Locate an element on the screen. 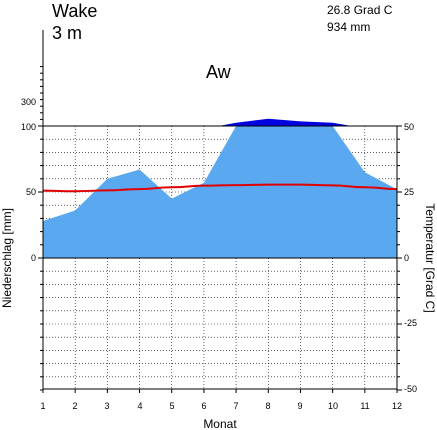  precip-tick-label: 50 is located at coordinates (31, 192).